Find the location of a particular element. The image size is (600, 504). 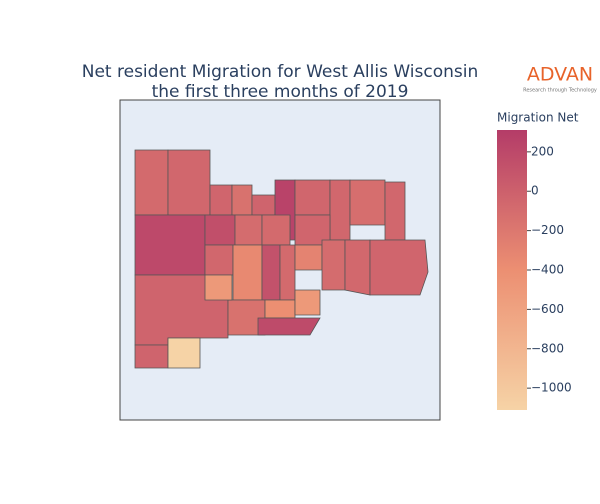

colorbar-tick-label: −800 is located at coordinates (547, 348).